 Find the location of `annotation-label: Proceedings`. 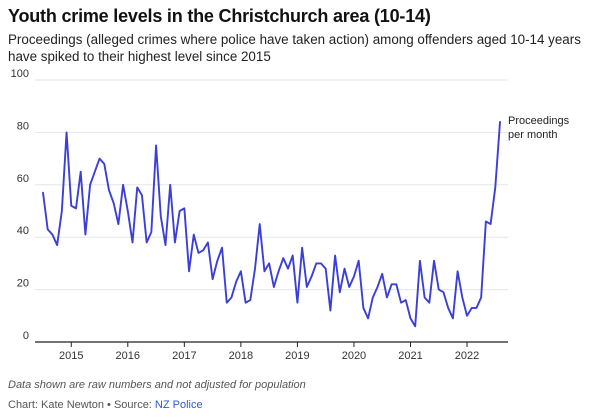

annotation-label: Proceedings is located at coordinates (539, 121).